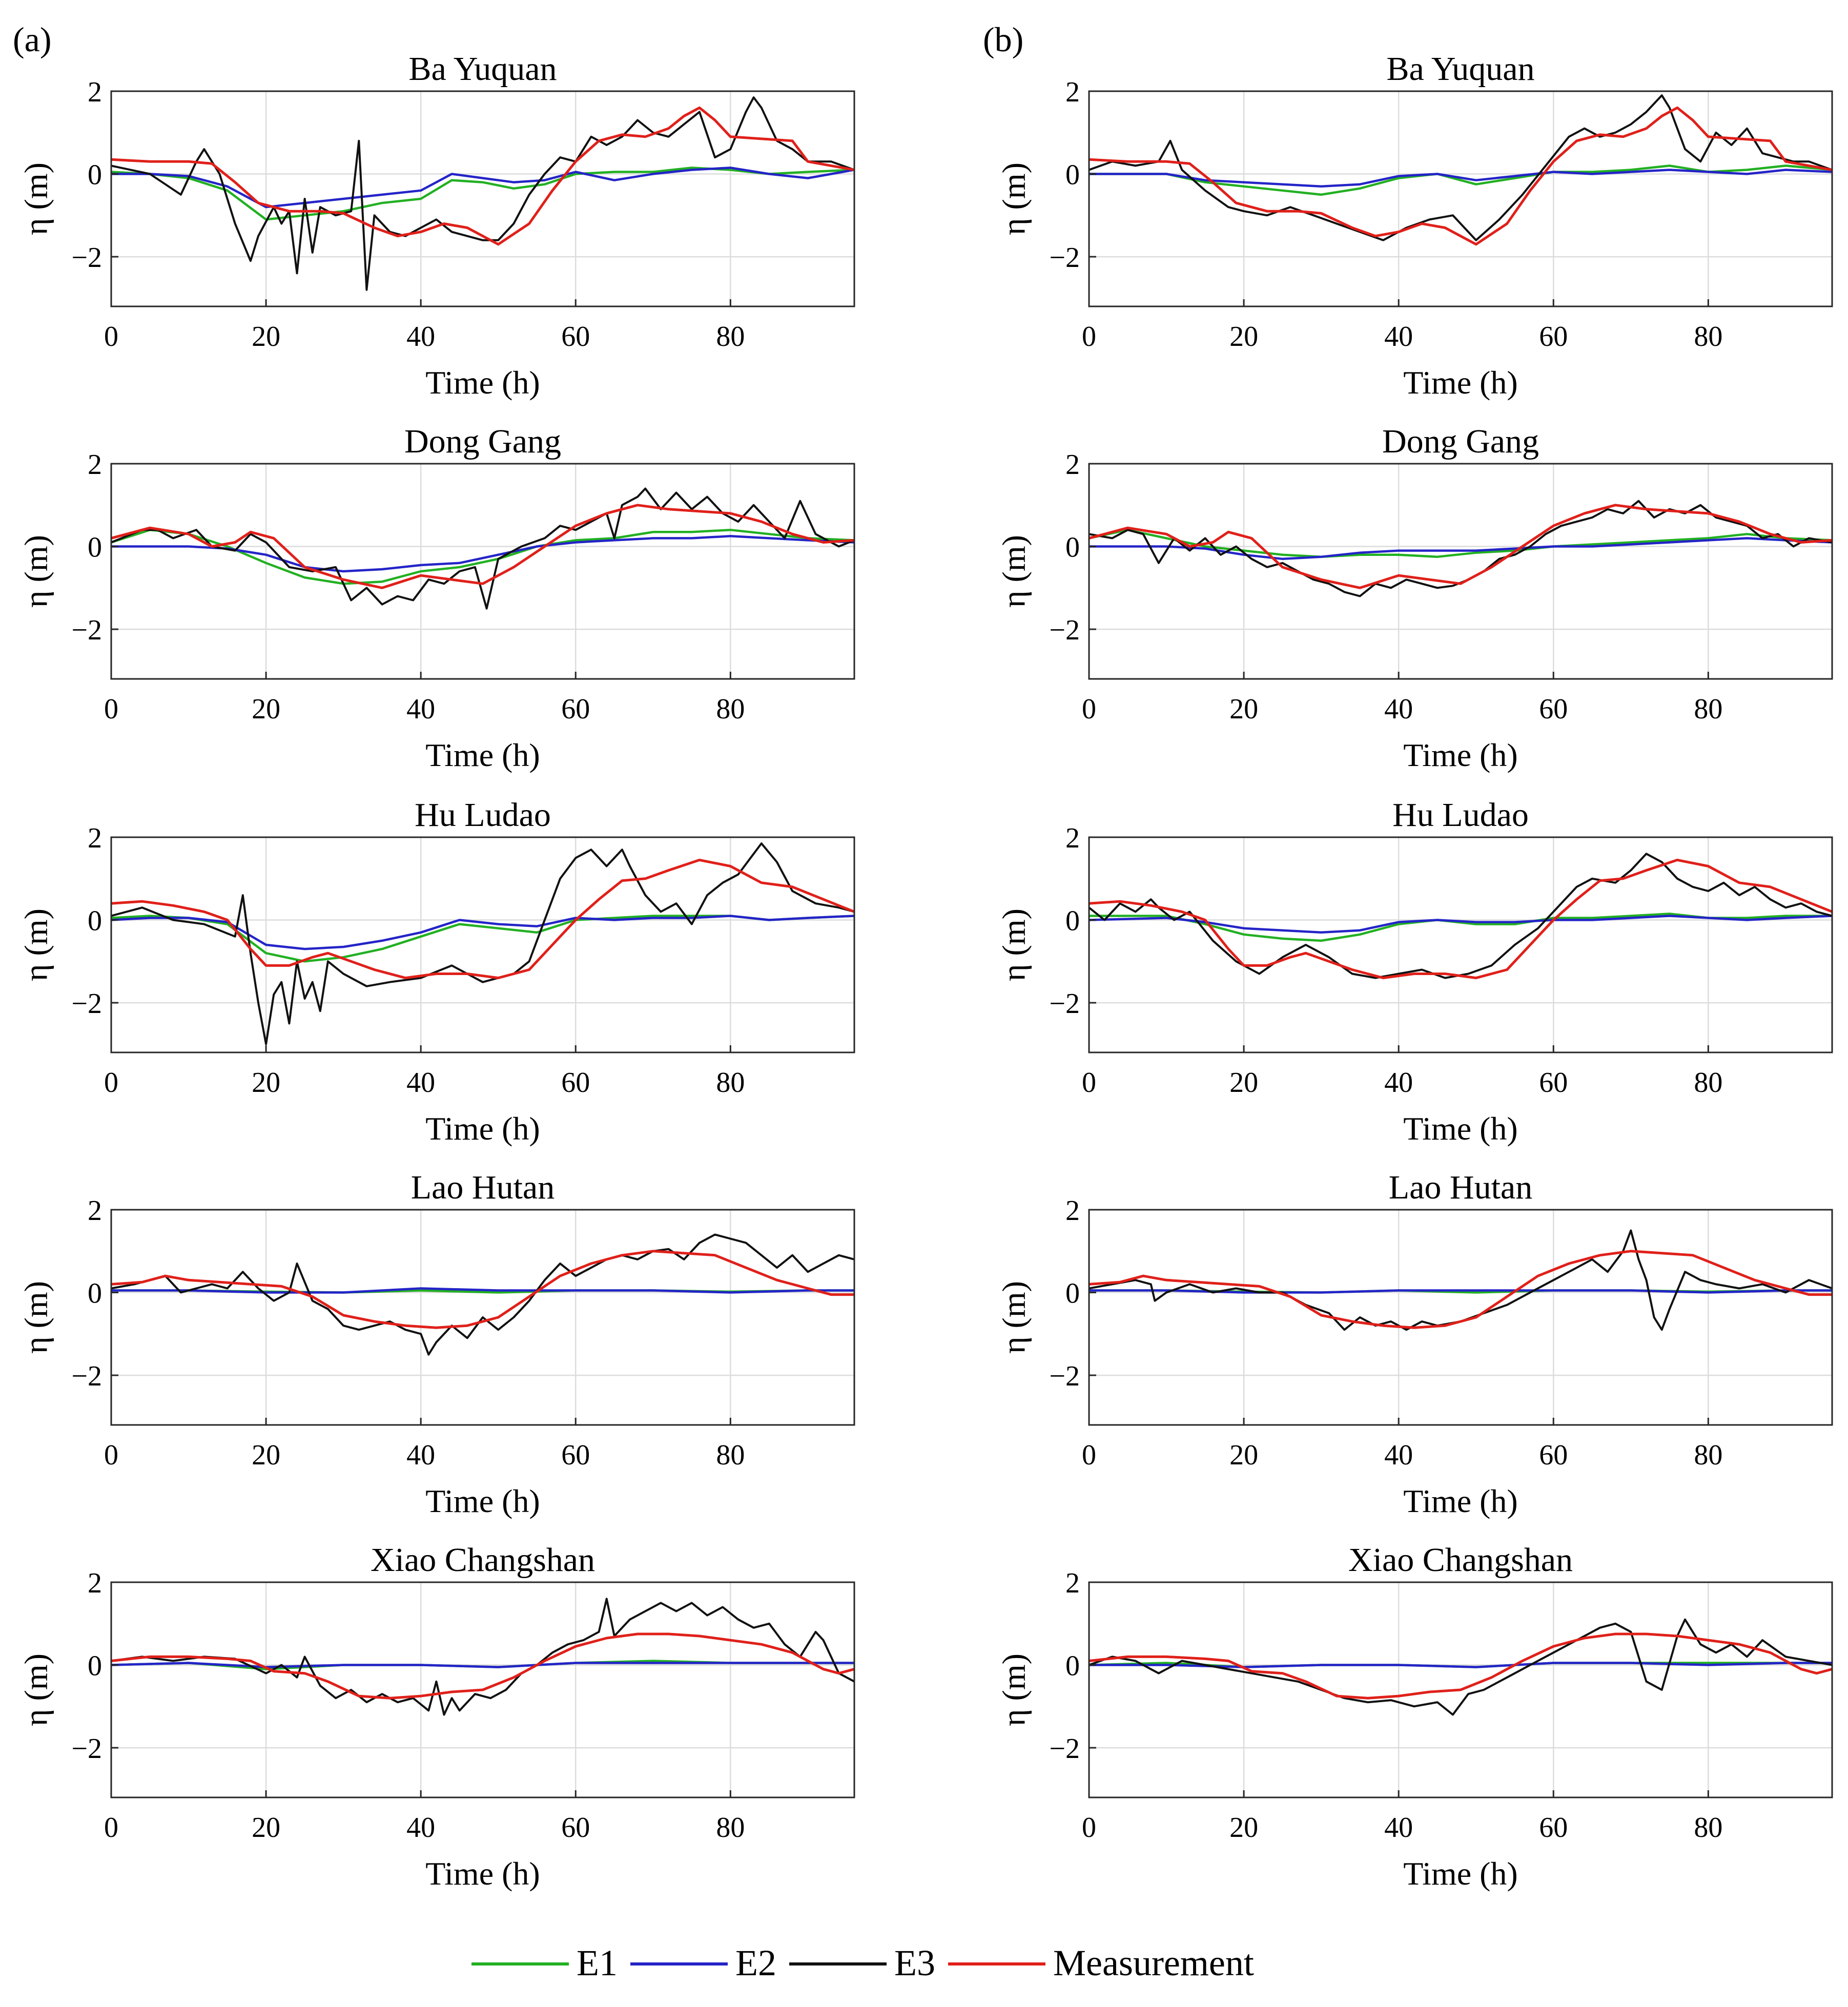 The image size is (1848, 2007). I want to click on chart-a-dong-gang: 0 20 40 60 80 −2 0 2 Dong Gang Time (h) η (m), so click(436, 598).